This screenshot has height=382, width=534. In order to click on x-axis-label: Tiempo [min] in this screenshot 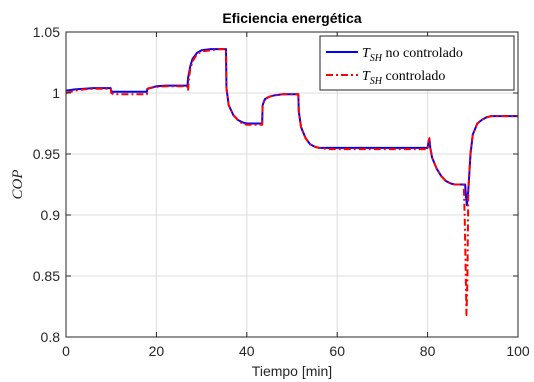, I will do `click(292, 371)`.